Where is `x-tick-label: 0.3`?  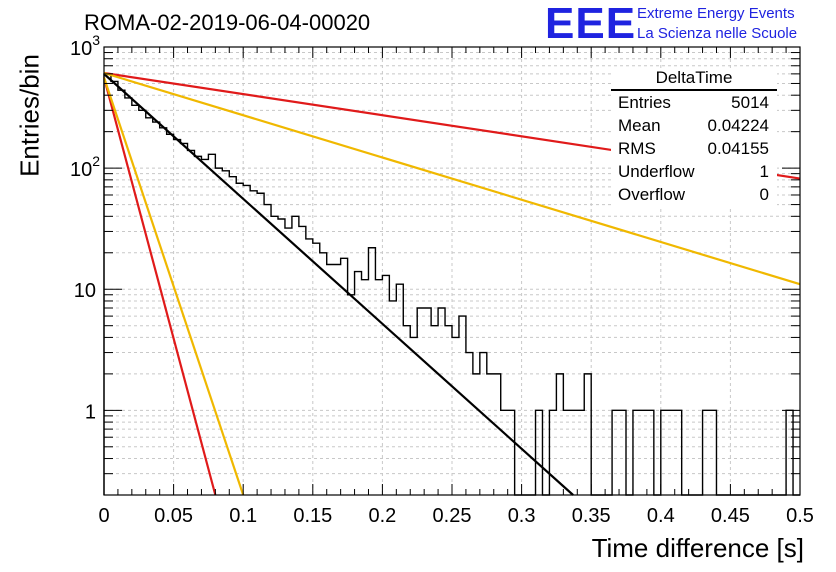
x-tick-label: 0.3 is located at coordinates (522, 516).